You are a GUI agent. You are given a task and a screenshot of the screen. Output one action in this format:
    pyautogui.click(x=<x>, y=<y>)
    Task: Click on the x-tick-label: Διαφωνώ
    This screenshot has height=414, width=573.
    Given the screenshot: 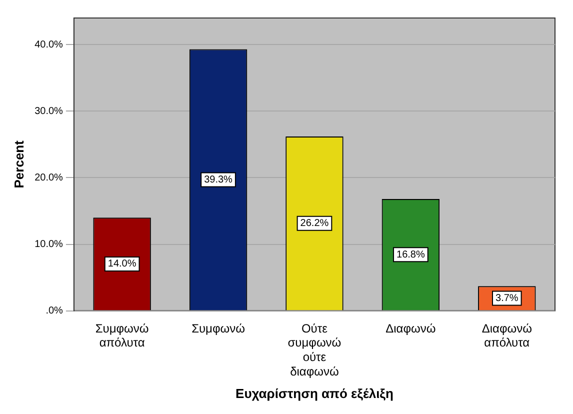 What is the action you would take?
    pyautogui.click(x=411, y=328)
    